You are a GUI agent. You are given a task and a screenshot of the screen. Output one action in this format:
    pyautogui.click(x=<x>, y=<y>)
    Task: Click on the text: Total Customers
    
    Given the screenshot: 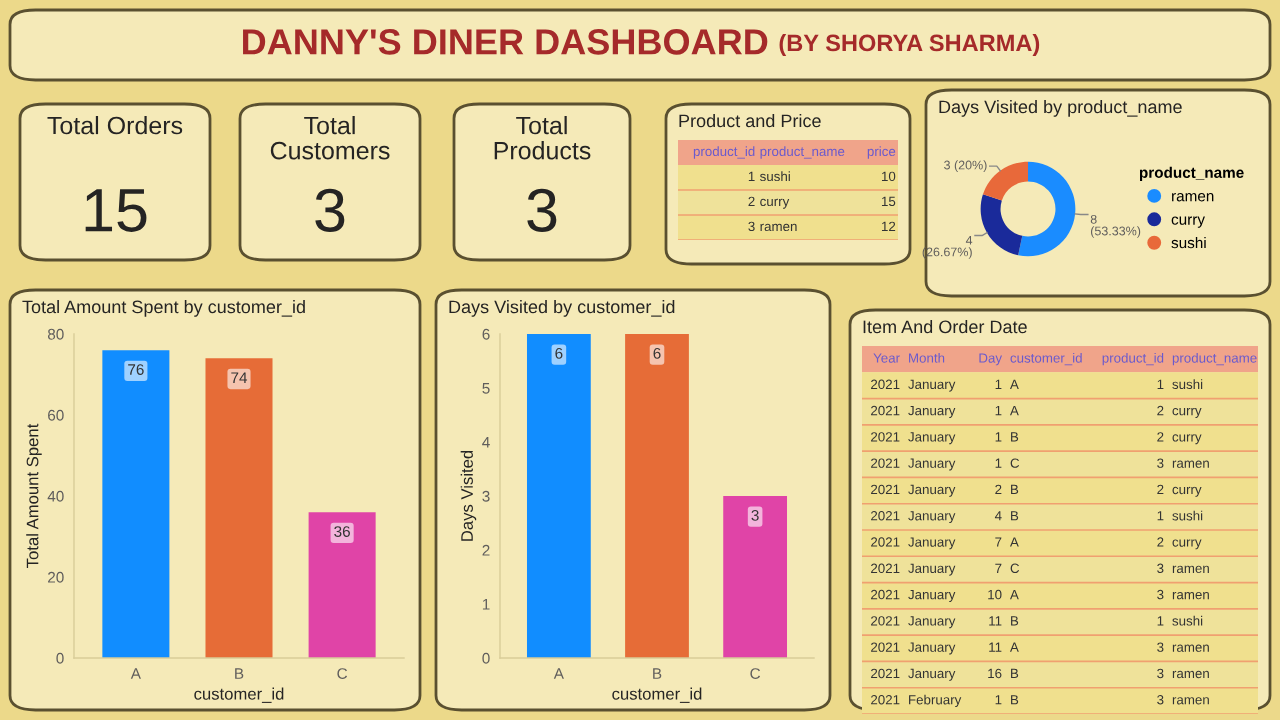 What is the action you would take?
    pyautogui.click(x=330, y=138)
    